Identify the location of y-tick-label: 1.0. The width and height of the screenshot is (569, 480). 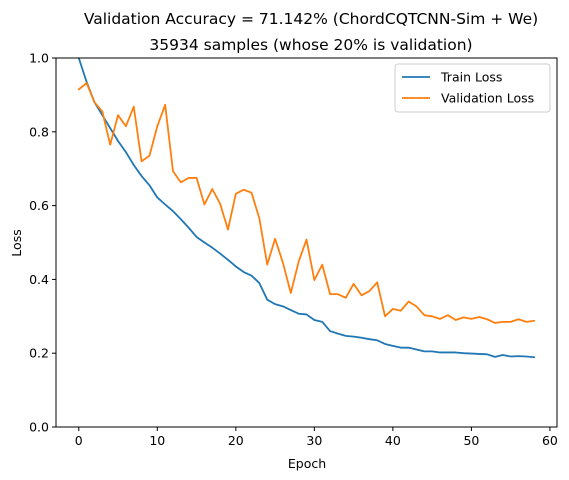
(39, 58).